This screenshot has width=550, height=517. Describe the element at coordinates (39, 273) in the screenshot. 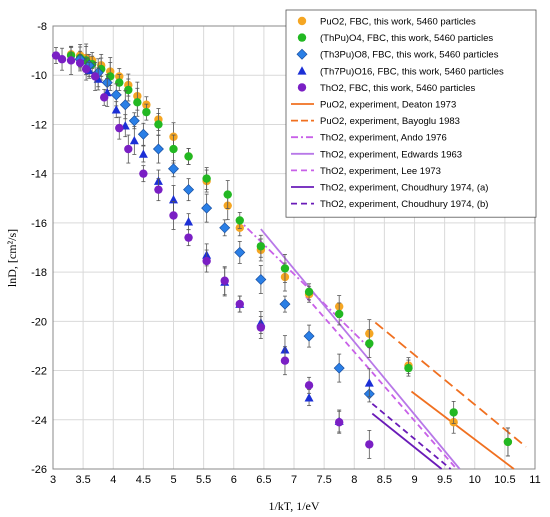

I see `y-tick-label: -18` at that location.